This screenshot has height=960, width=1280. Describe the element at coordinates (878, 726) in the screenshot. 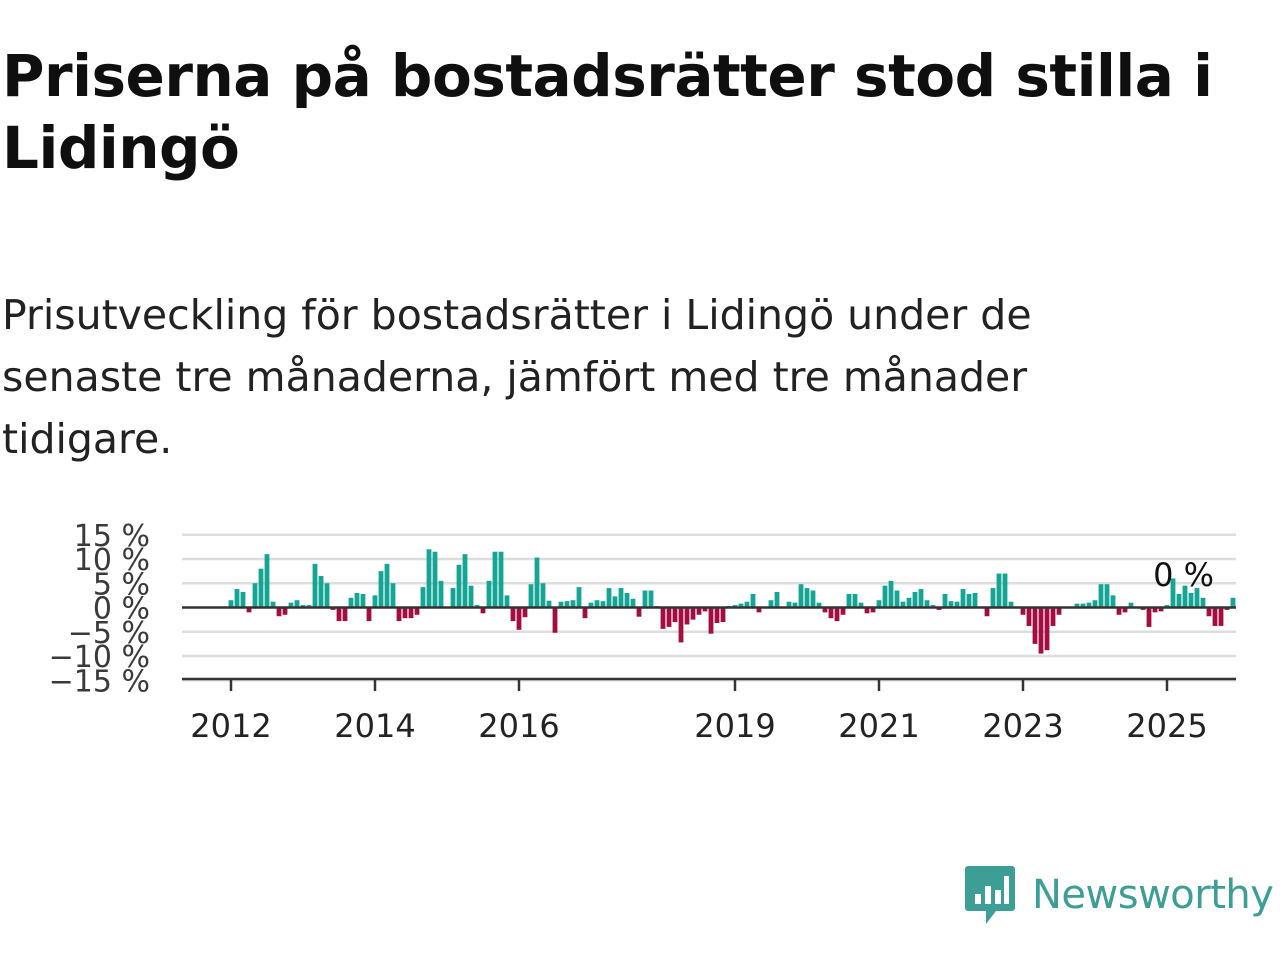

I see `x-tick-label: 2021` at that location.